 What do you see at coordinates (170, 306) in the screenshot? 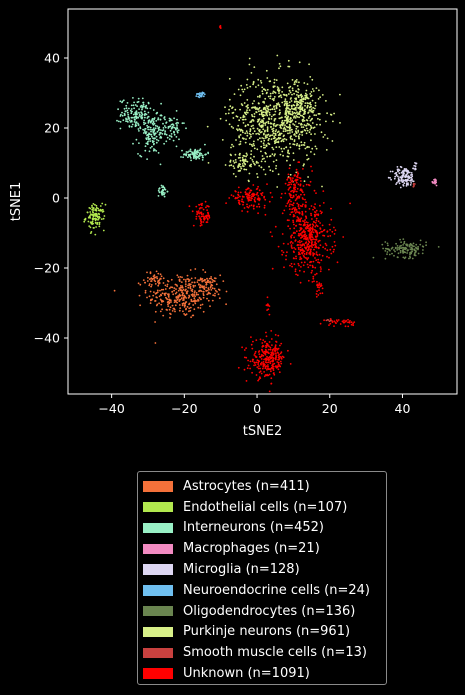
I see `series-0-points` at bounding box center [170, 306].